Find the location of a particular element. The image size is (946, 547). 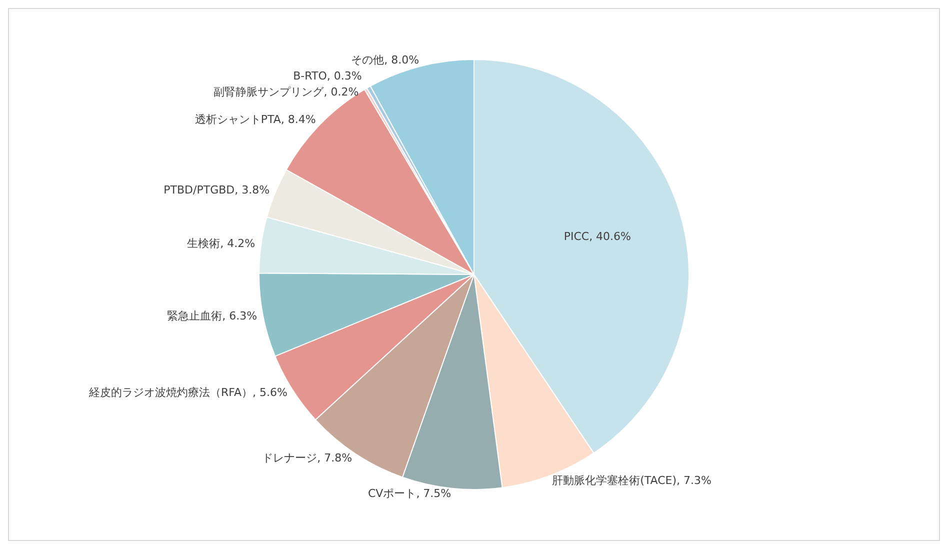

data-label: , 7.5% is located at coordinates (434, 493).